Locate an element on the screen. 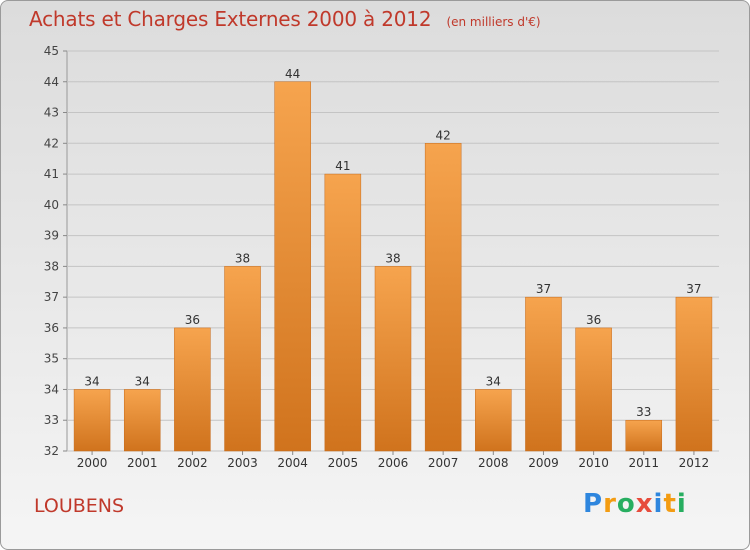  bar-2012 is located at coordinates (694, 374).